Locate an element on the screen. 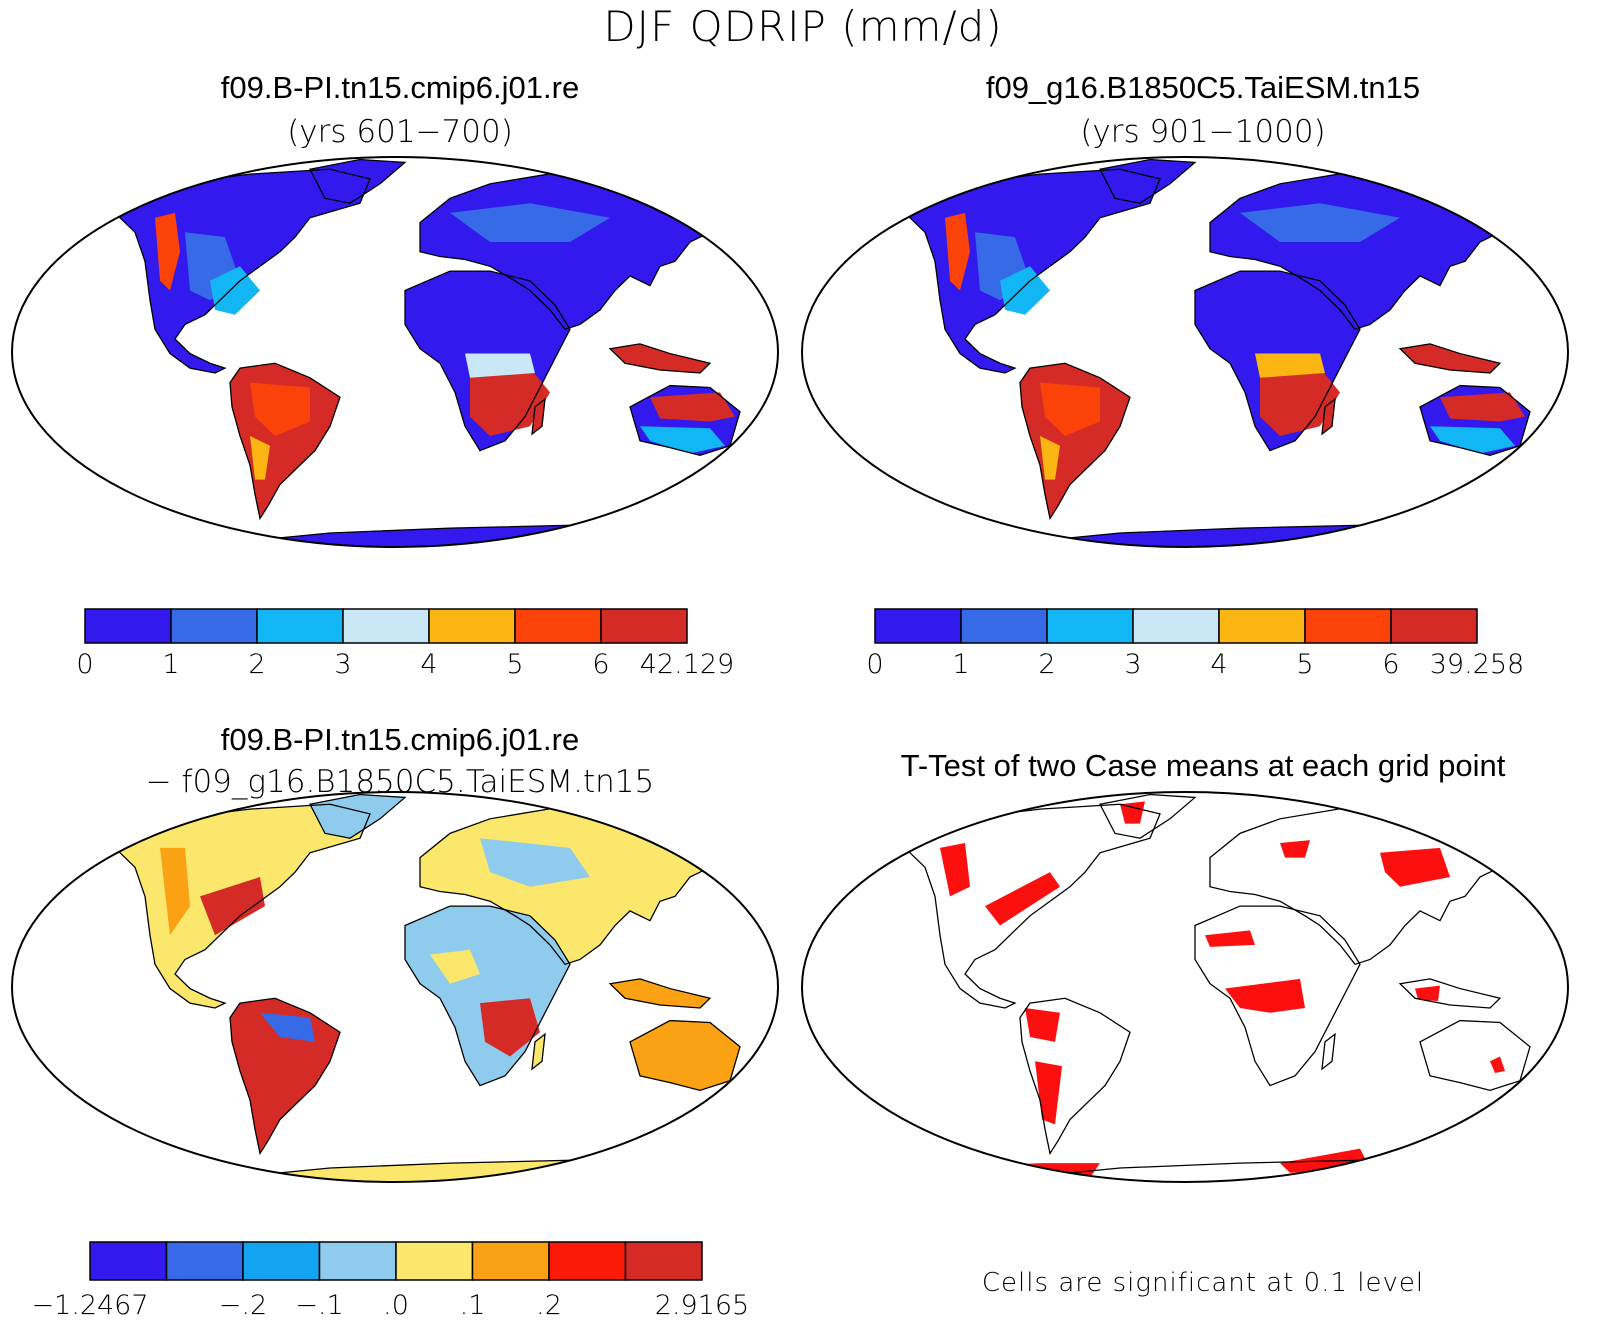 The height and width of the screenshot is (1327, 1606). case2-colorbar-label: 6 is located at coordinates (1390, 663).